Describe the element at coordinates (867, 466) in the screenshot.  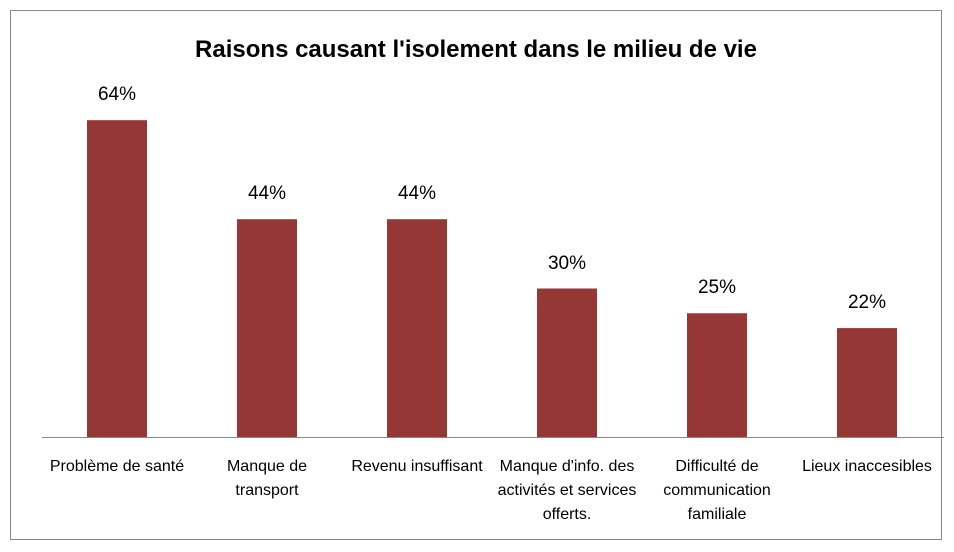
I see `x-tick-label: Lieux inaccesibles` at that location.